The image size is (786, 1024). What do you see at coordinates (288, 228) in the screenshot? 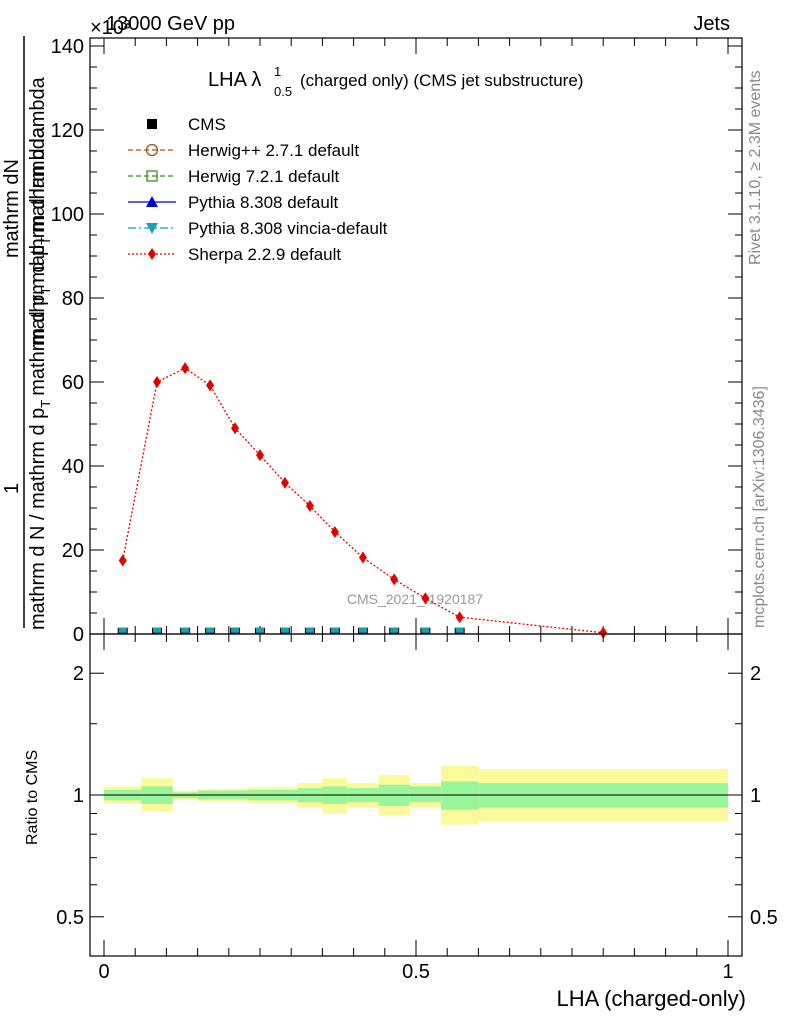
I see `legend-label: Pythia 8.308 vincia-default` at bounding box center [288, 228].